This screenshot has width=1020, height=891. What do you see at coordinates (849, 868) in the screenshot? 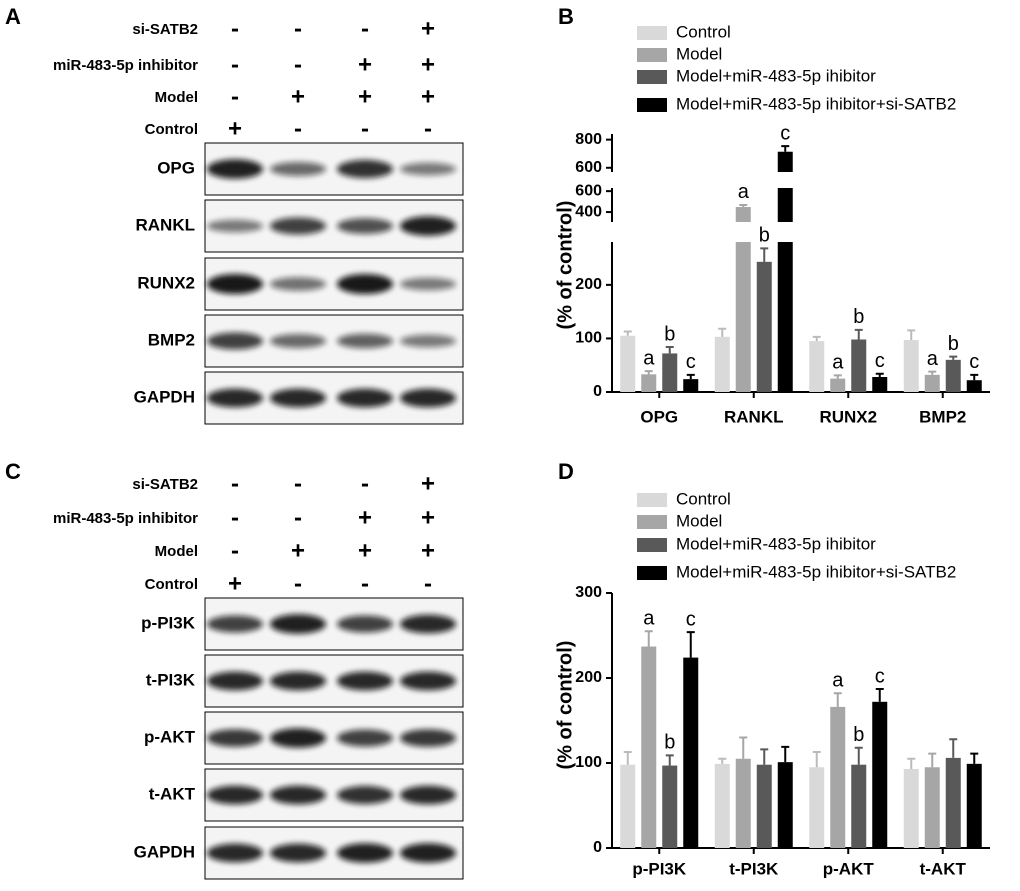
I see `x-tick-label: p-AKT` at bounding box center [849, 868].